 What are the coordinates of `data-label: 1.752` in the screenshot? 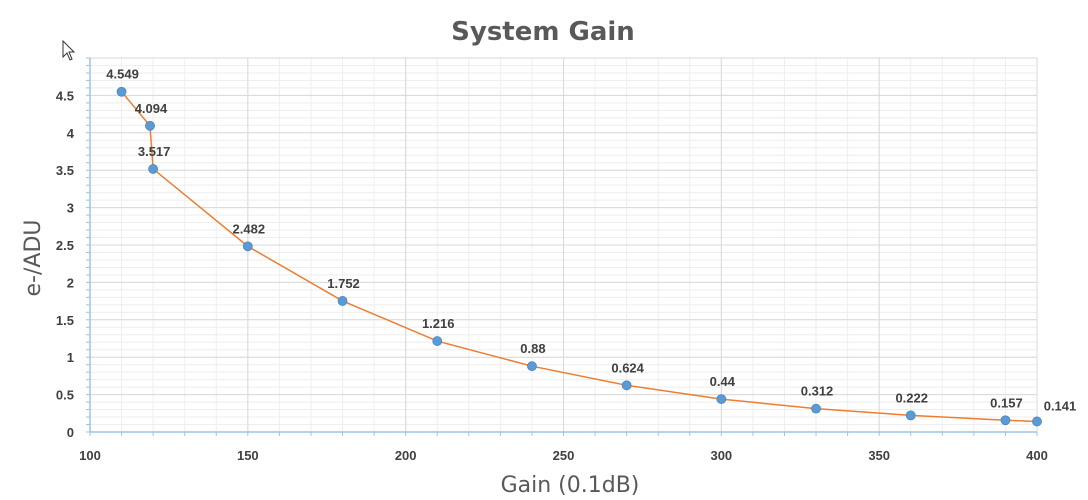 It's located at (343, 283).